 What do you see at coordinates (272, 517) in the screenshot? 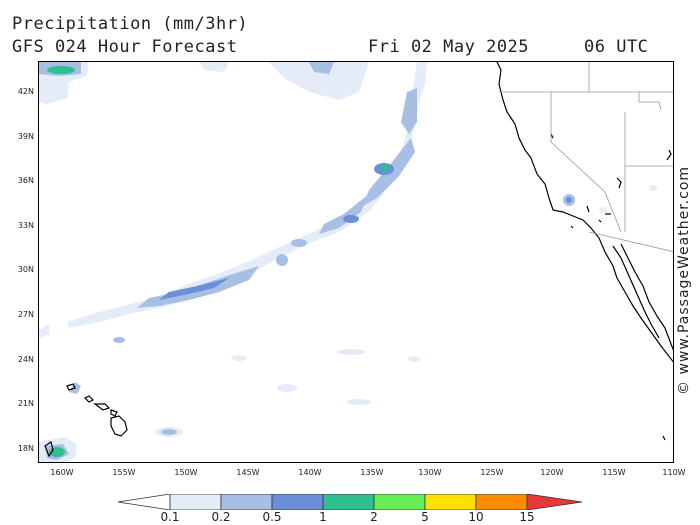
I see `legend-label: 0.5` at bounding box center [272, 517].